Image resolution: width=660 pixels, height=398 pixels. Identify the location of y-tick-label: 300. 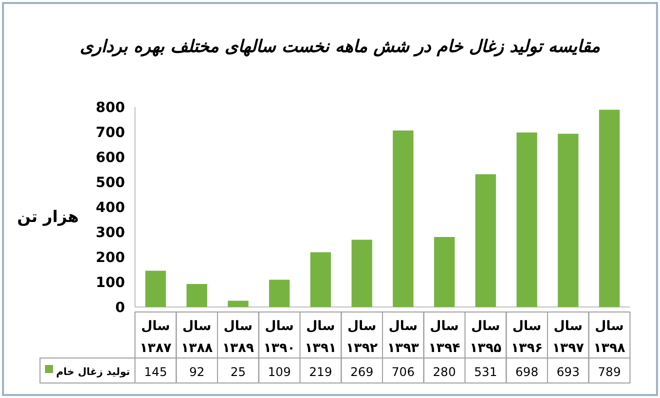
(111, 233).